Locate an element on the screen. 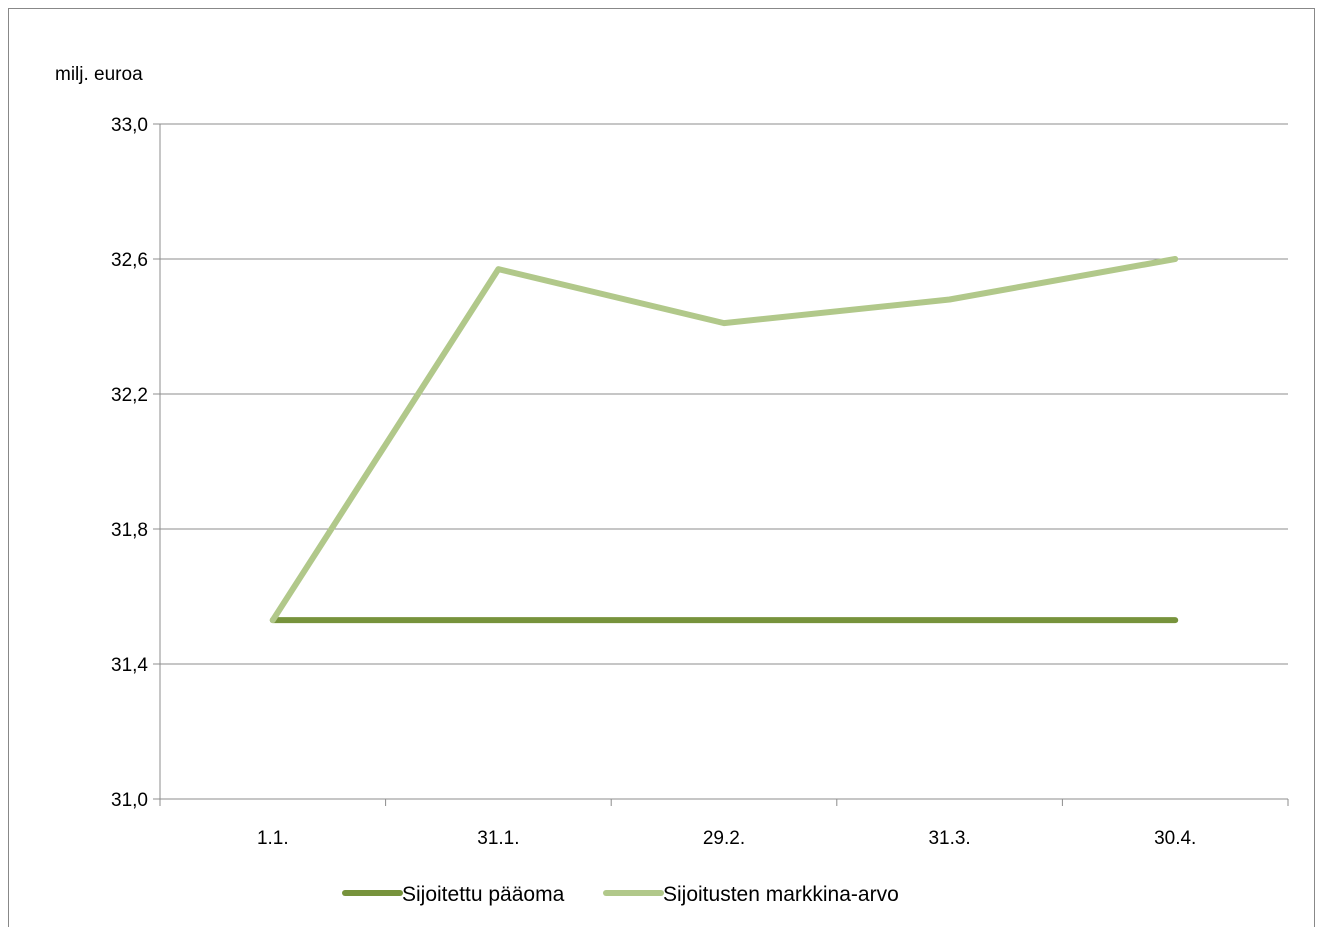  y-tick-label: 32,2 is located at coordinates (129, 395).